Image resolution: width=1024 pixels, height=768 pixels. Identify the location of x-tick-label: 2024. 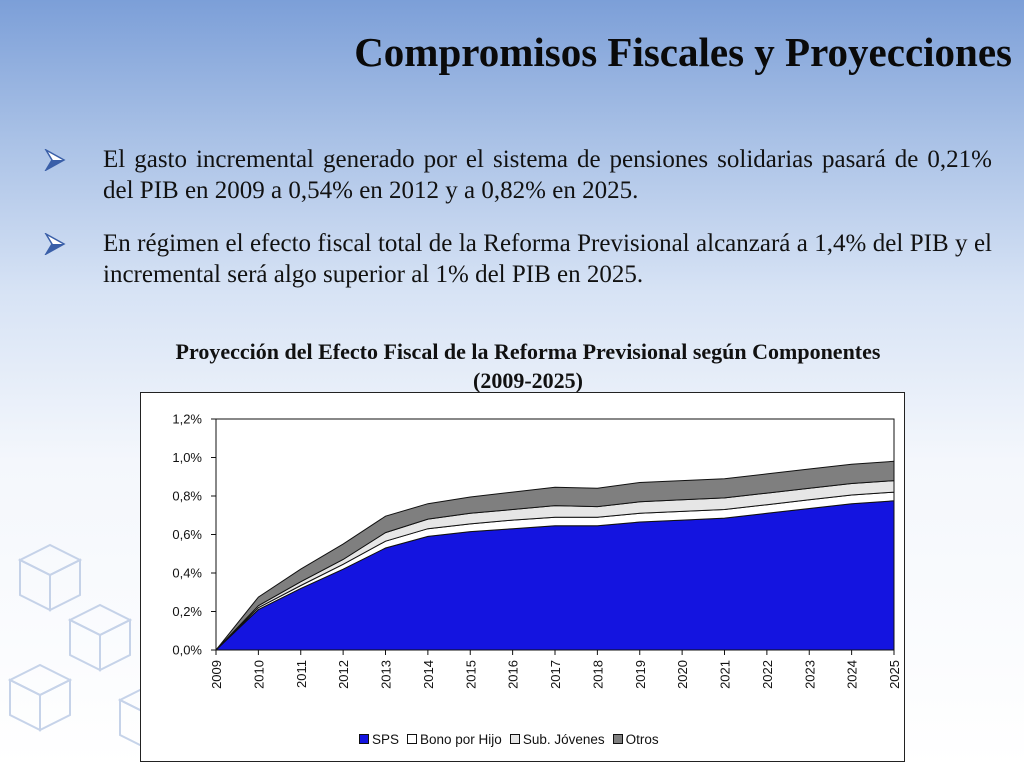
(852, 674).